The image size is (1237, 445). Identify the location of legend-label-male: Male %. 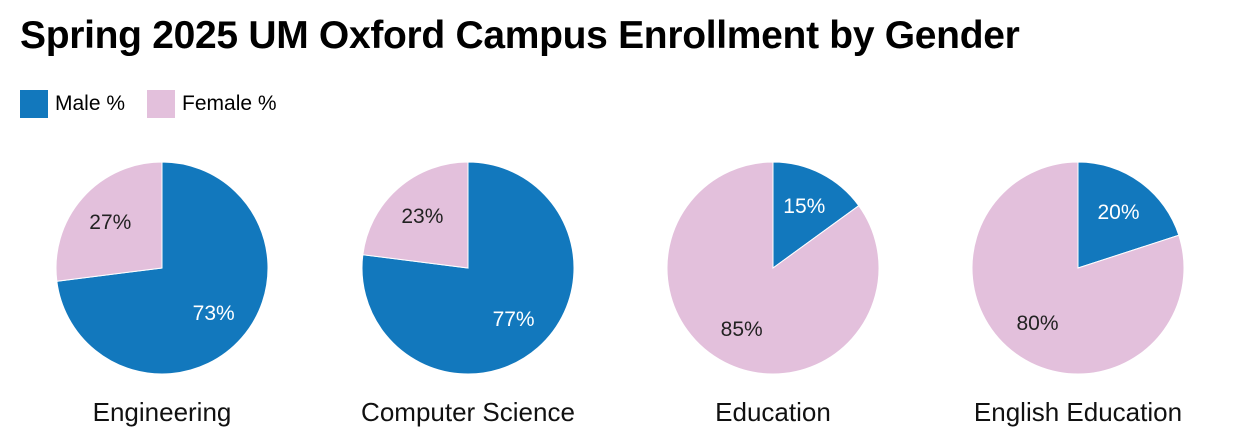
(90, 103).